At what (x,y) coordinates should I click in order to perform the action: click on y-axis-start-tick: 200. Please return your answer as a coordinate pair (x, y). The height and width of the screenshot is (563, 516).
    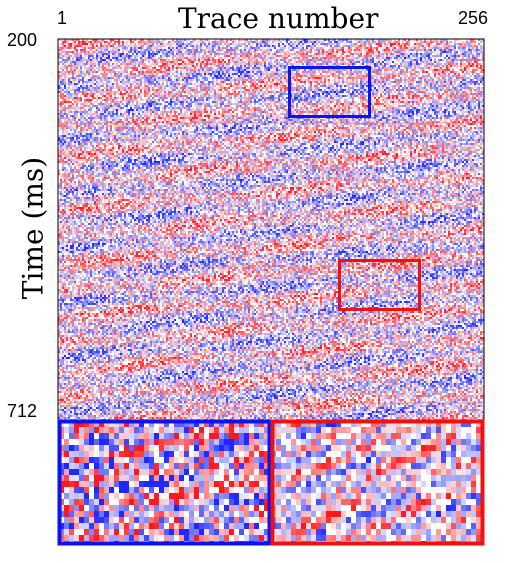
    Looking at the image, I should click on (22, 40).